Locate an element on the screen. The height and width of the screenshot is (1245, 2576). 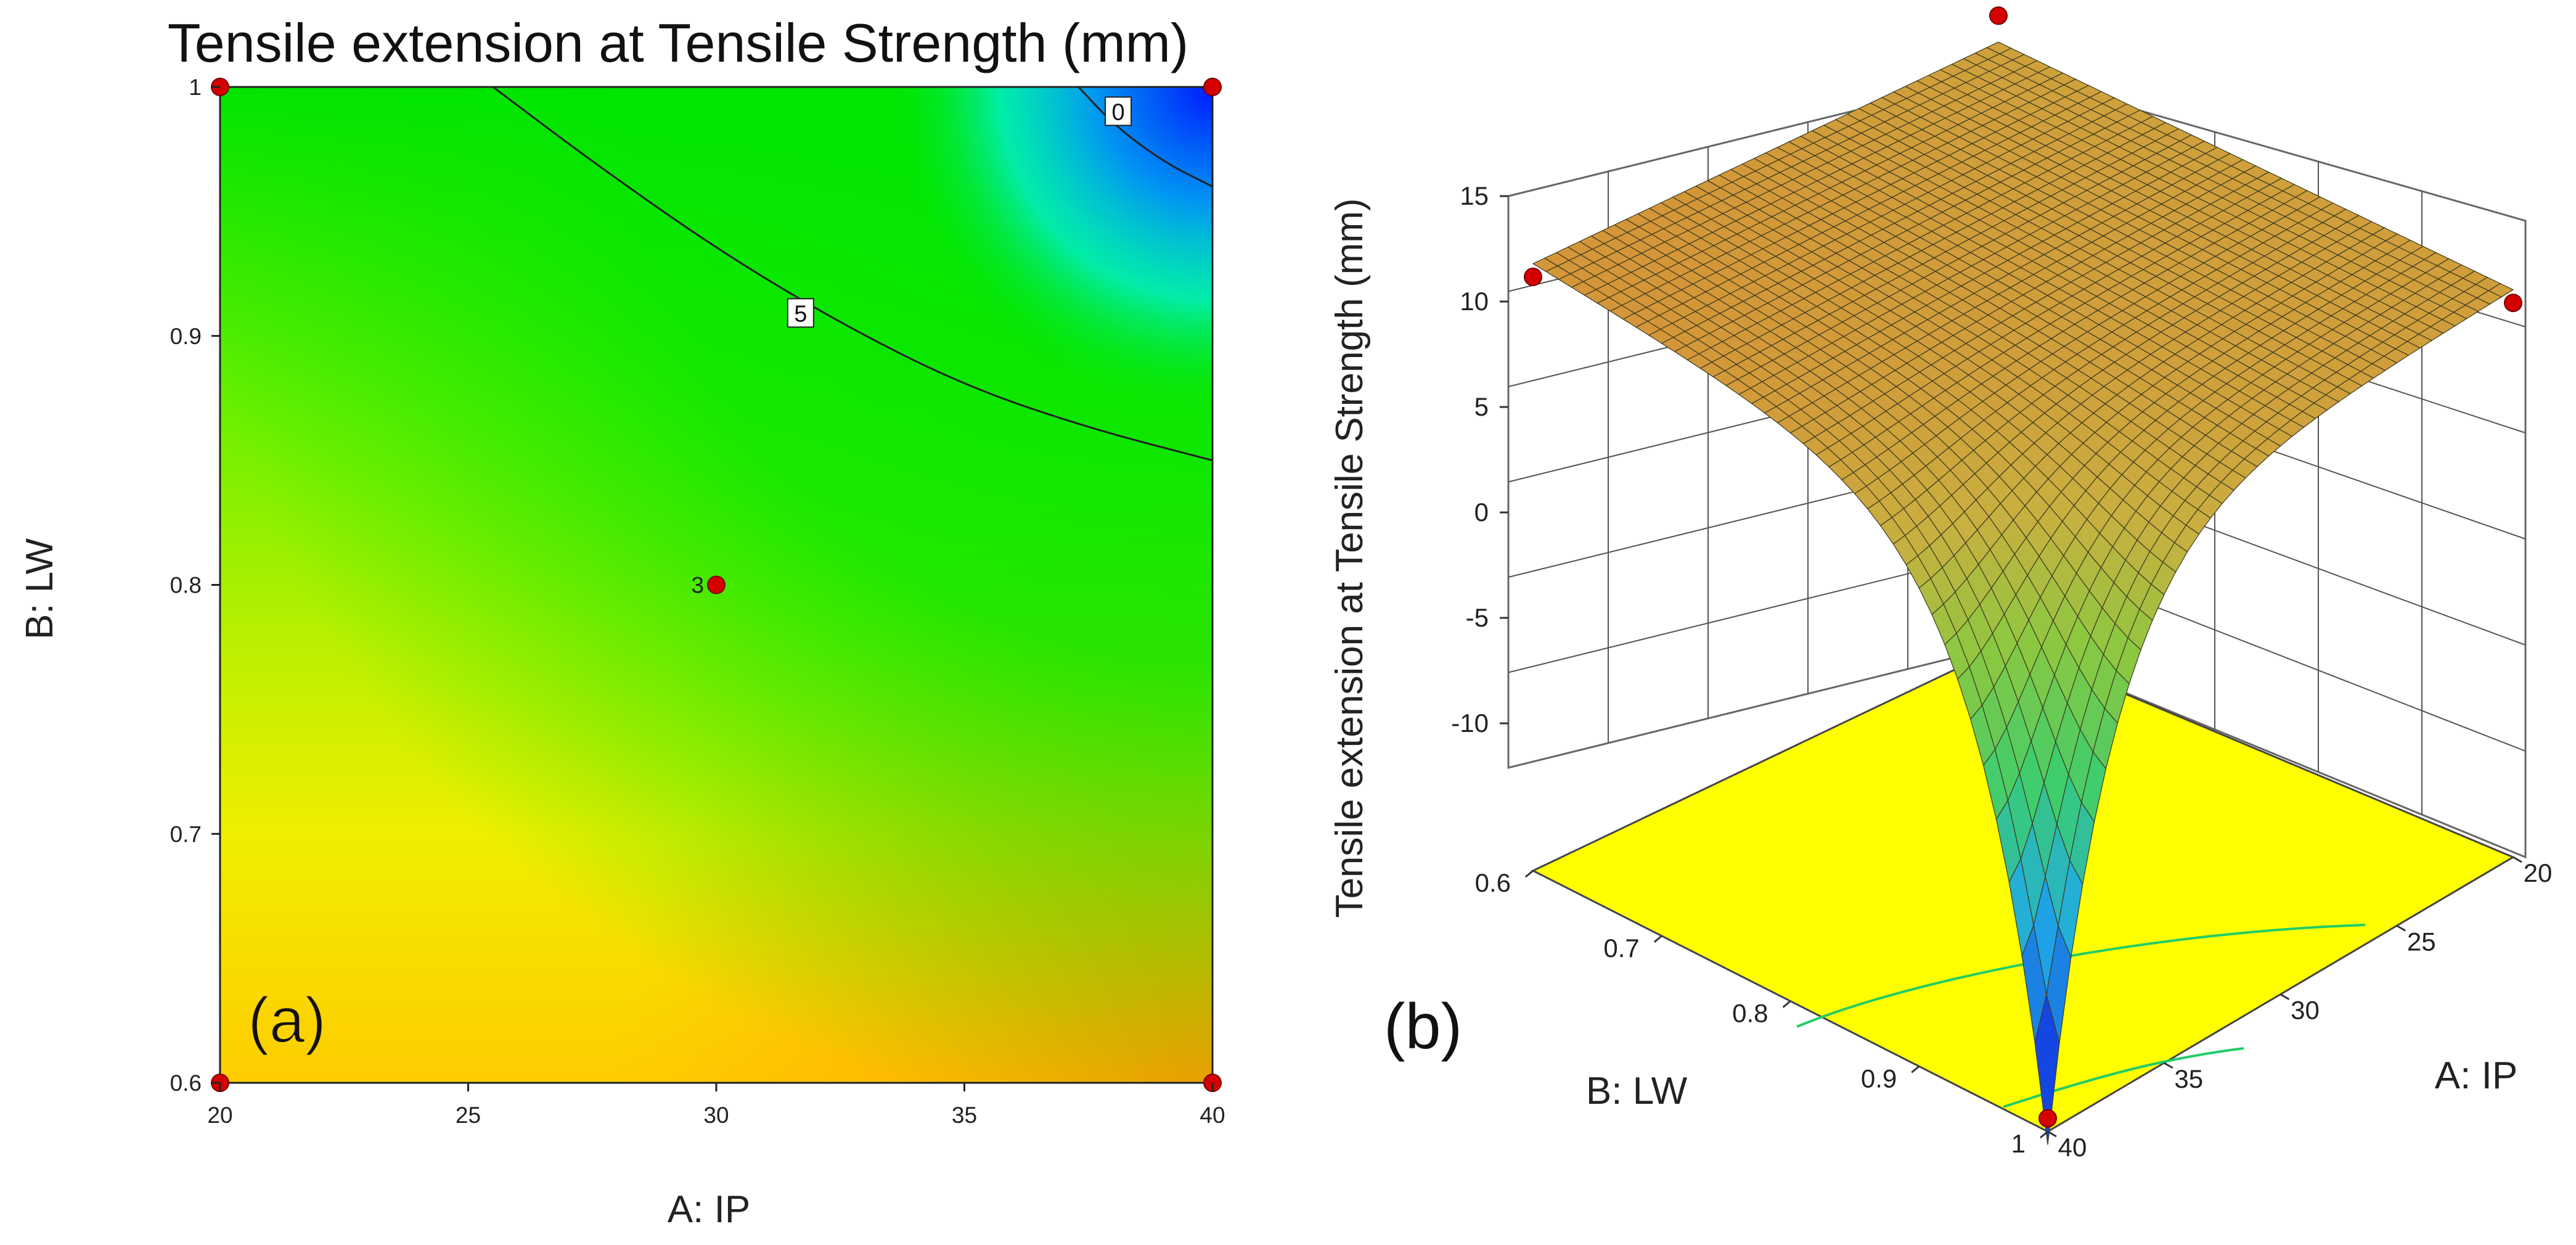
y-tick-label-b: 0.9 is located at coordinates (1879, 1079).